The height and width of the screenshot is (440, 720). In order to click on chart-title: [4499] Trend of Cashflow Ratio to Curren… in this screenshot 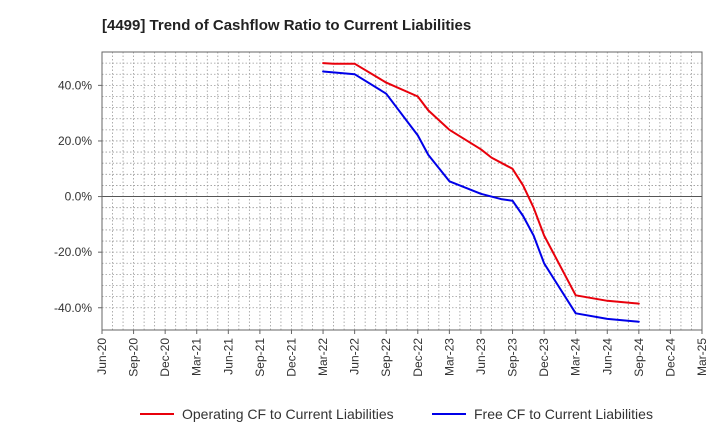, I will do `click(286, 25)`.